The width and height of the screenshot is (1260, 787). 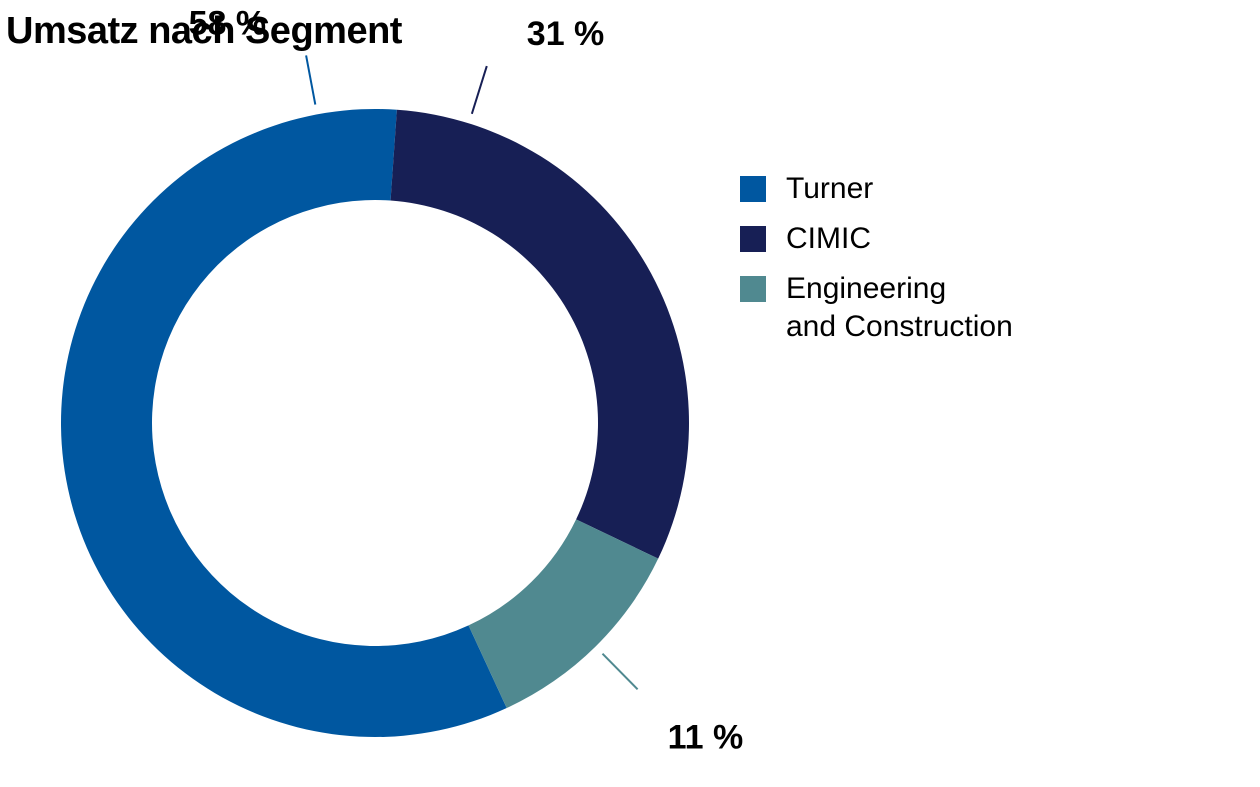 I want to click on legend-item-engineering-and-construction: Engineering and Construction, so click(x=940, y=306).